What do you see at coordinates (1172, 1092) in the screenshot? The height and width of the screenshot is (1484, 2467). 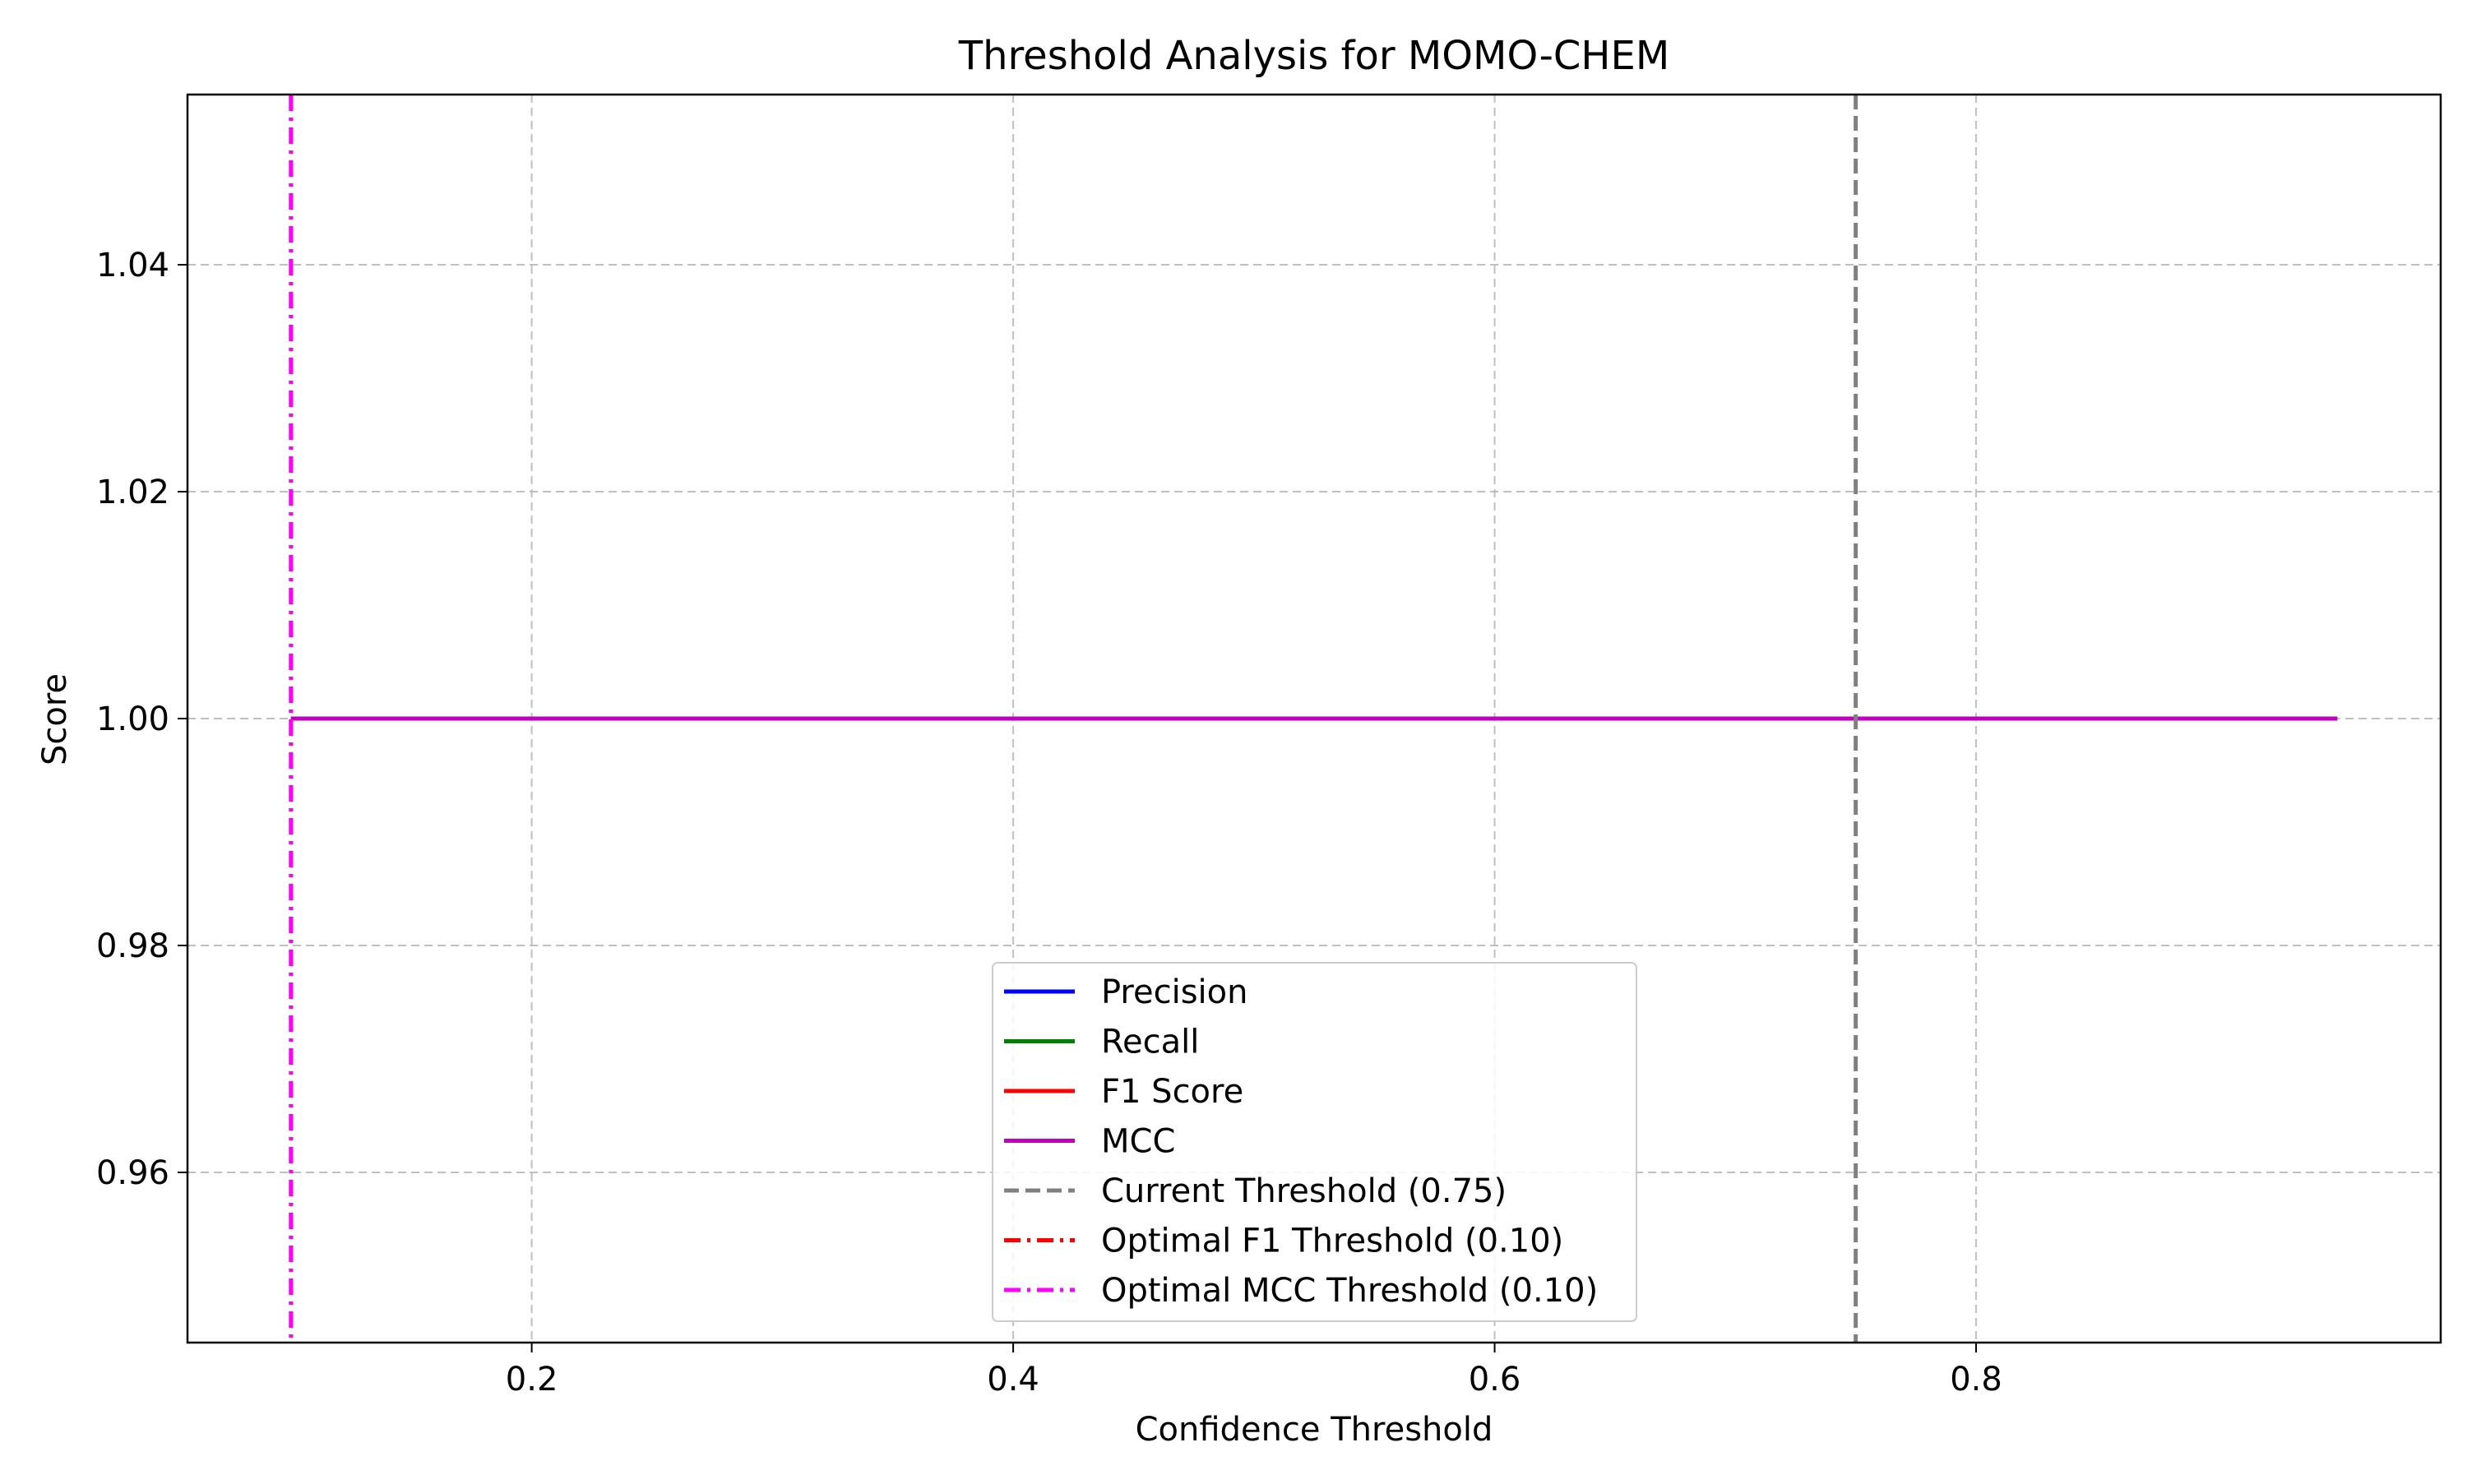 I see `legend-label-f1-score: F1 Score` at bounding box center [1172, 1092].